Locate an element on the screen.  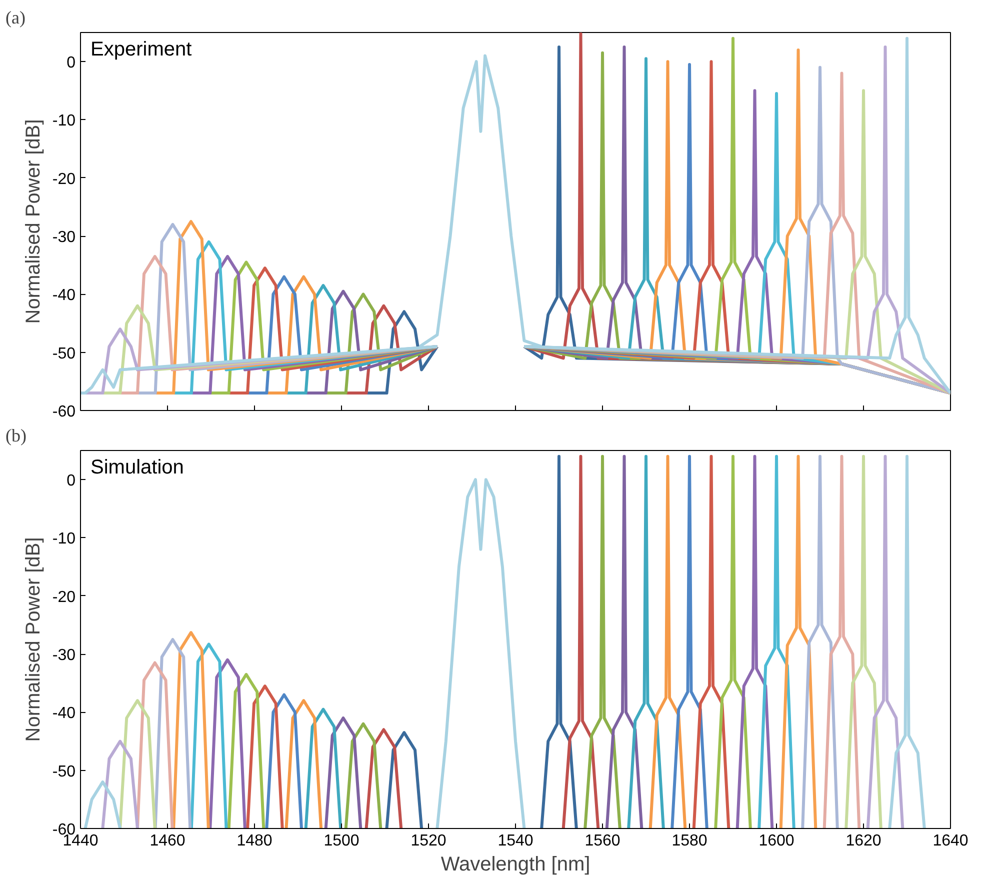
chart-title: Experiment is located at coordinates (141, 49).